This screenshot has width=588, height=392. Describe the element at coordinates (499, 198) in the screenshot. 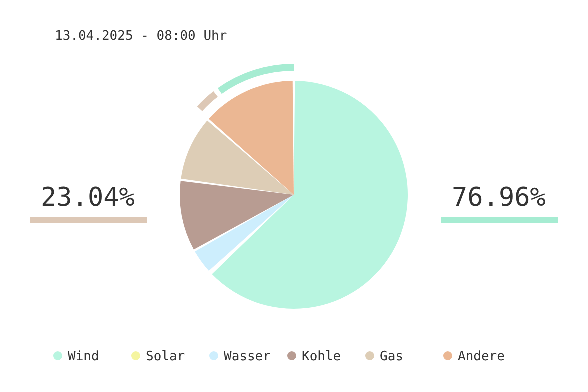

I see `text: 76.96%` at that location.